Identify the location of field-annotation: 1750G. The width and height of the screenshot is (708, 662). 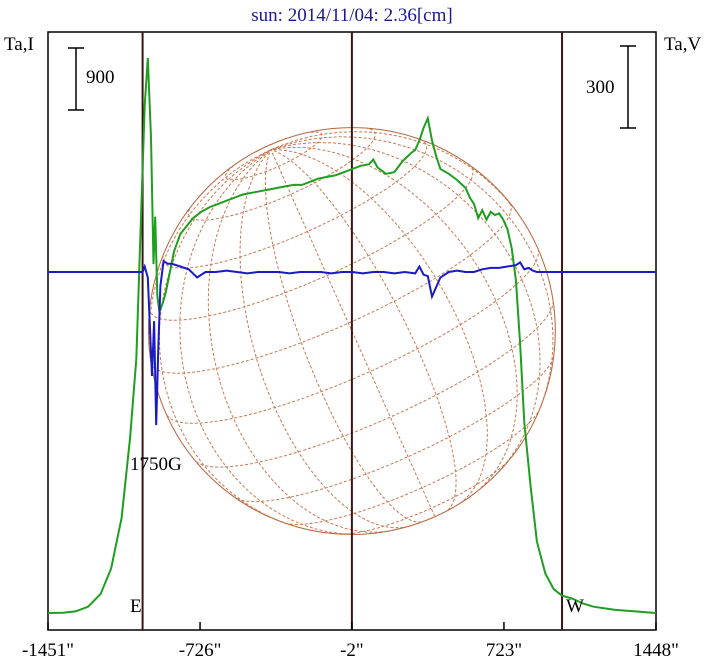
(156, 464).